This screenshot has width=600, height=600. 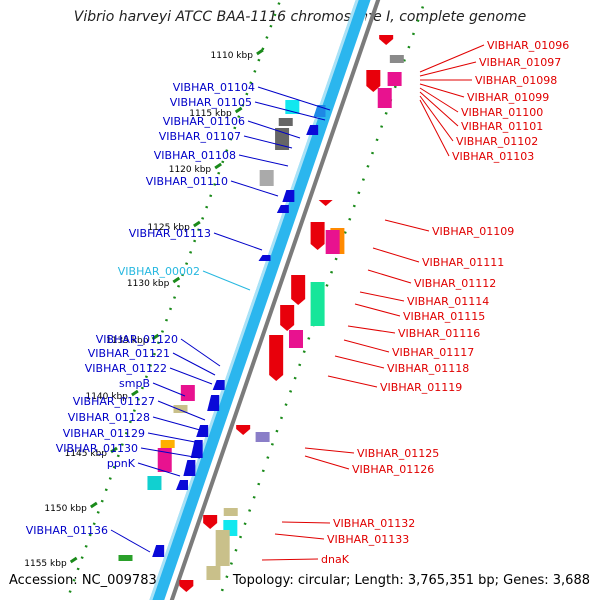 What do you see at coordinates (109, 417) in the screenshot?
I see `reverse-gene-label: VIBHAR_01128` at bounding box center [109, 417].